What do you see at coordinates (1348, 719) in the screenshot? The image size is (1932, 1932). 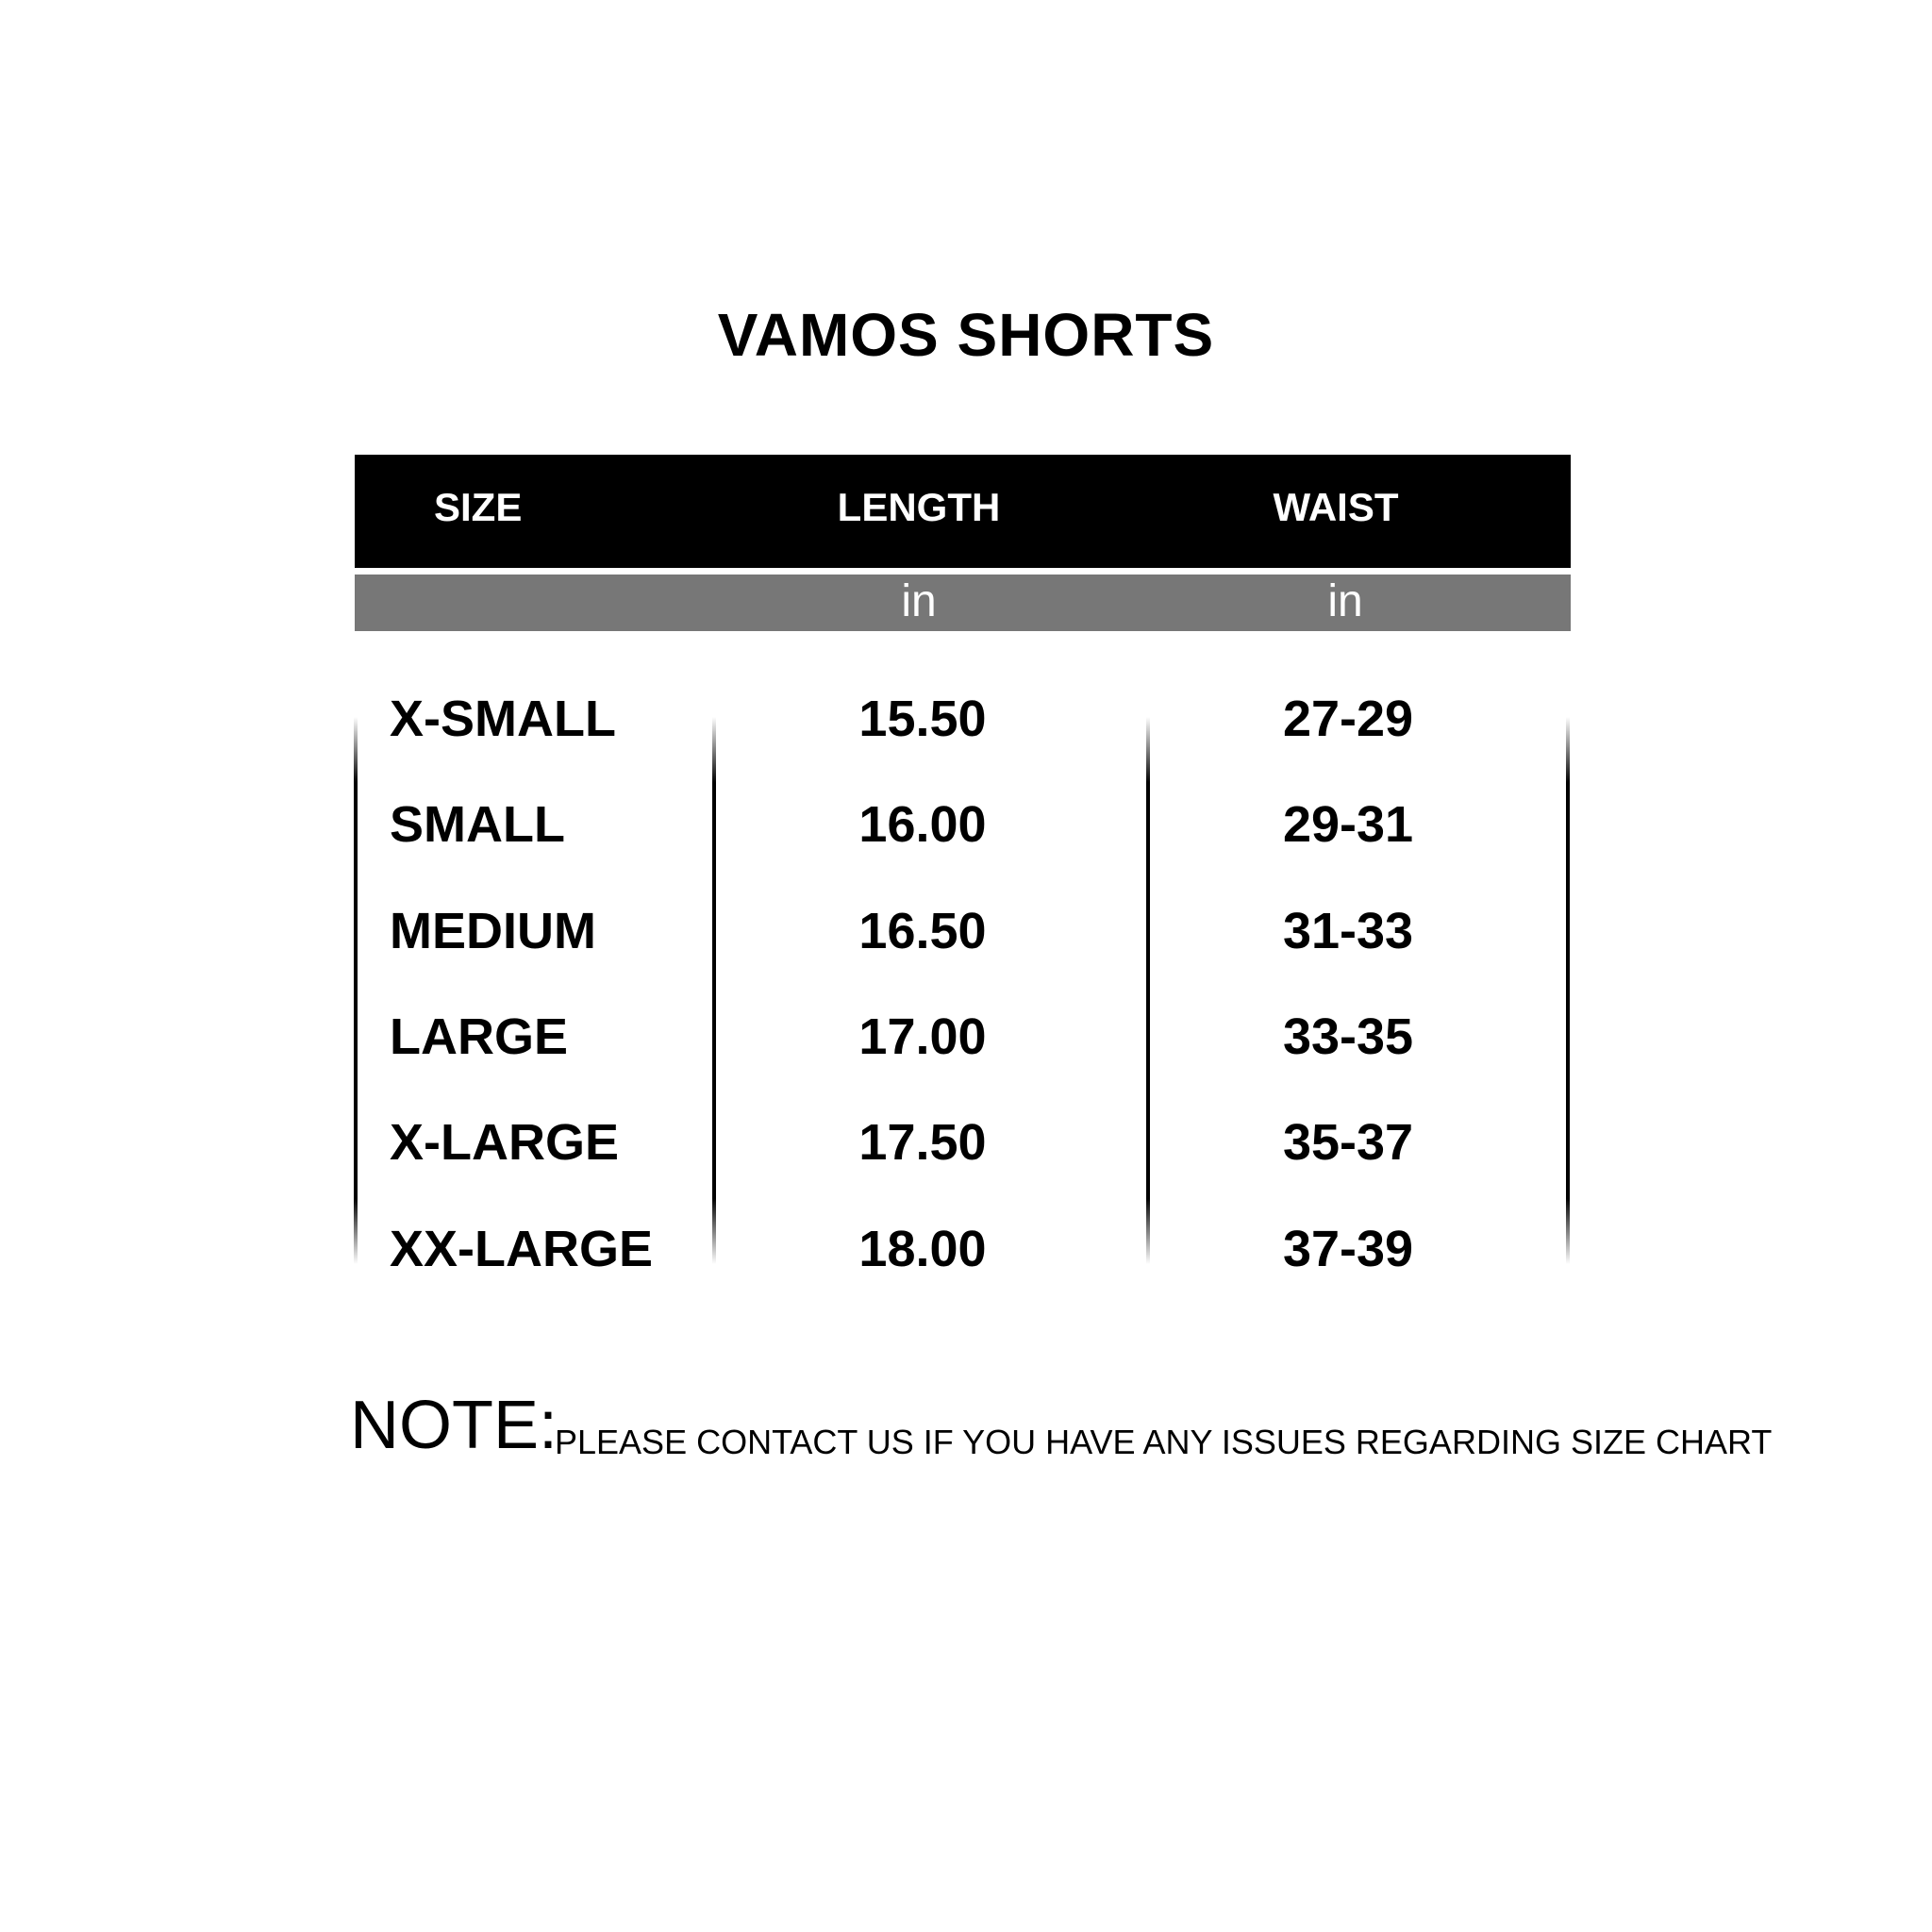 I see `cell-waist: 27-29` at bounding box center [1348, 719].